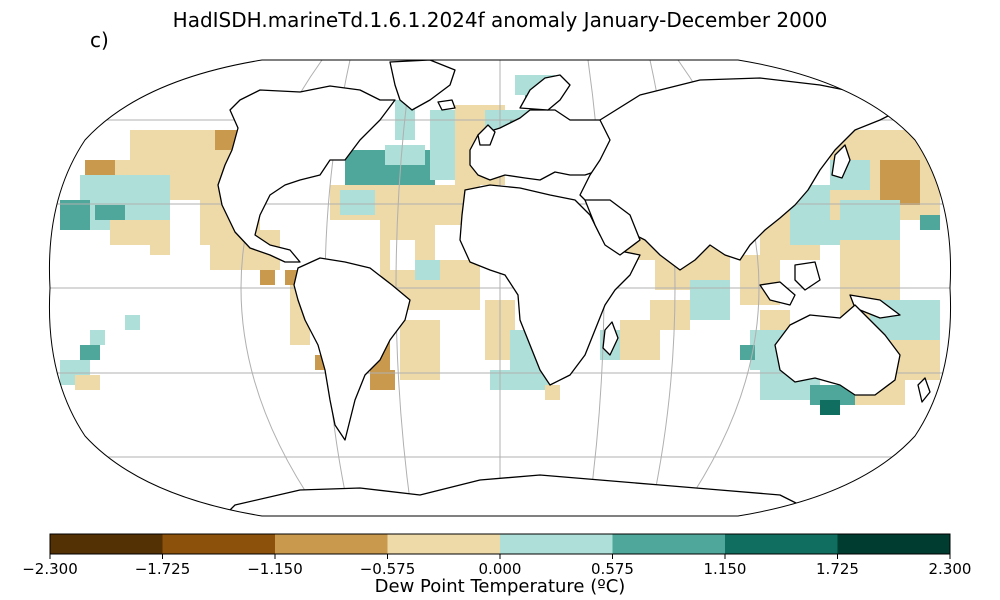 This screenshot has height=600, width=1000. I want to click on colorbar-tick-label: 2.300, so click(950, 569).